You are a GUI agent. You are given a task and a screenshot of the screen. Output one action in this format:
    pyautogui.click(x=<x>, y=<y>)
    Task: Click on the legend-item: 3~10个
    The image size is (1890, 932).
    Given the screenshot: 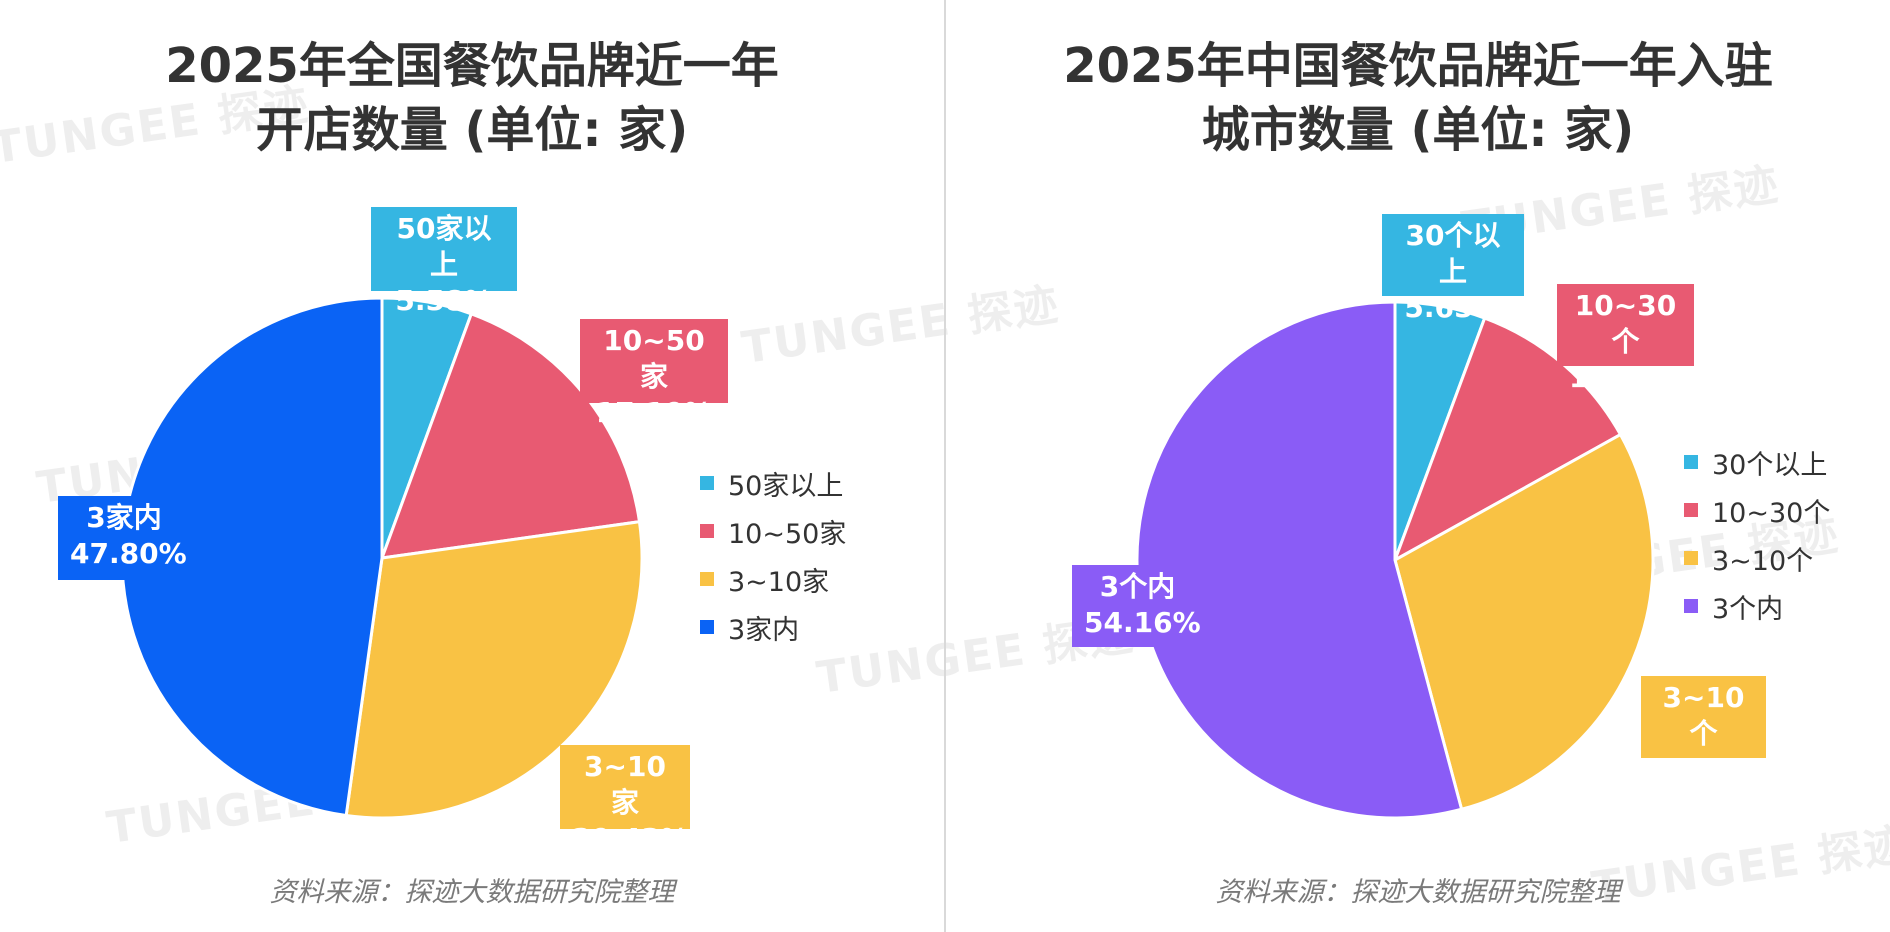 What is the action you would take?
    pyautogui.click(x=1757, y=558)
    